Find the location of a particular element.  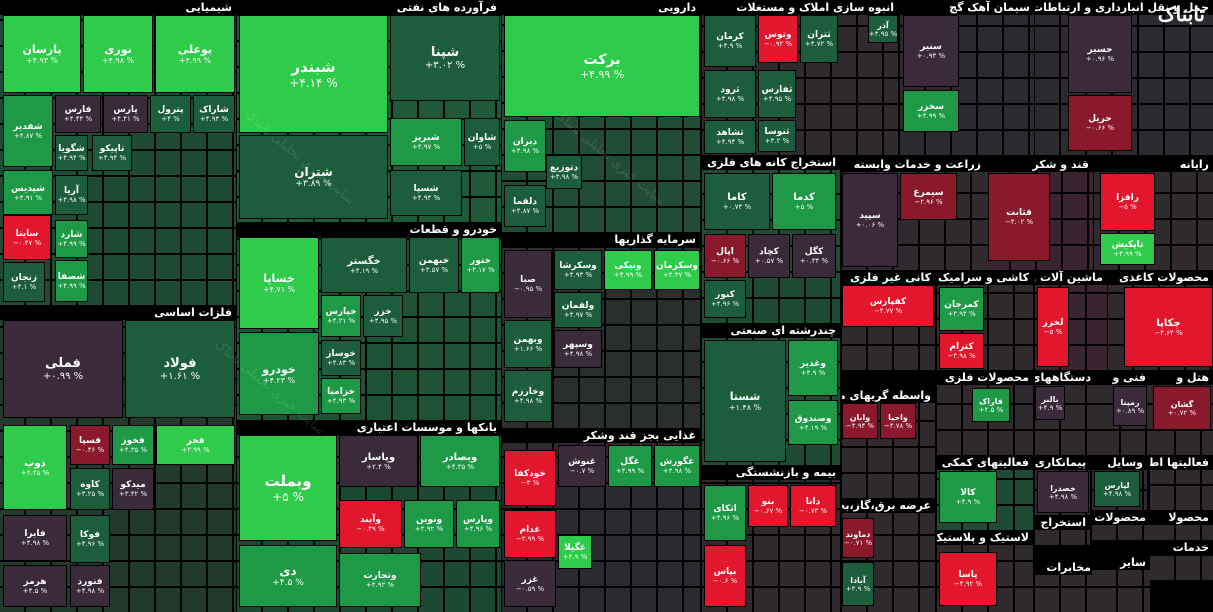

stock-tile: ساینا −۰.۴۷ % is located at coordinates (27, 237).